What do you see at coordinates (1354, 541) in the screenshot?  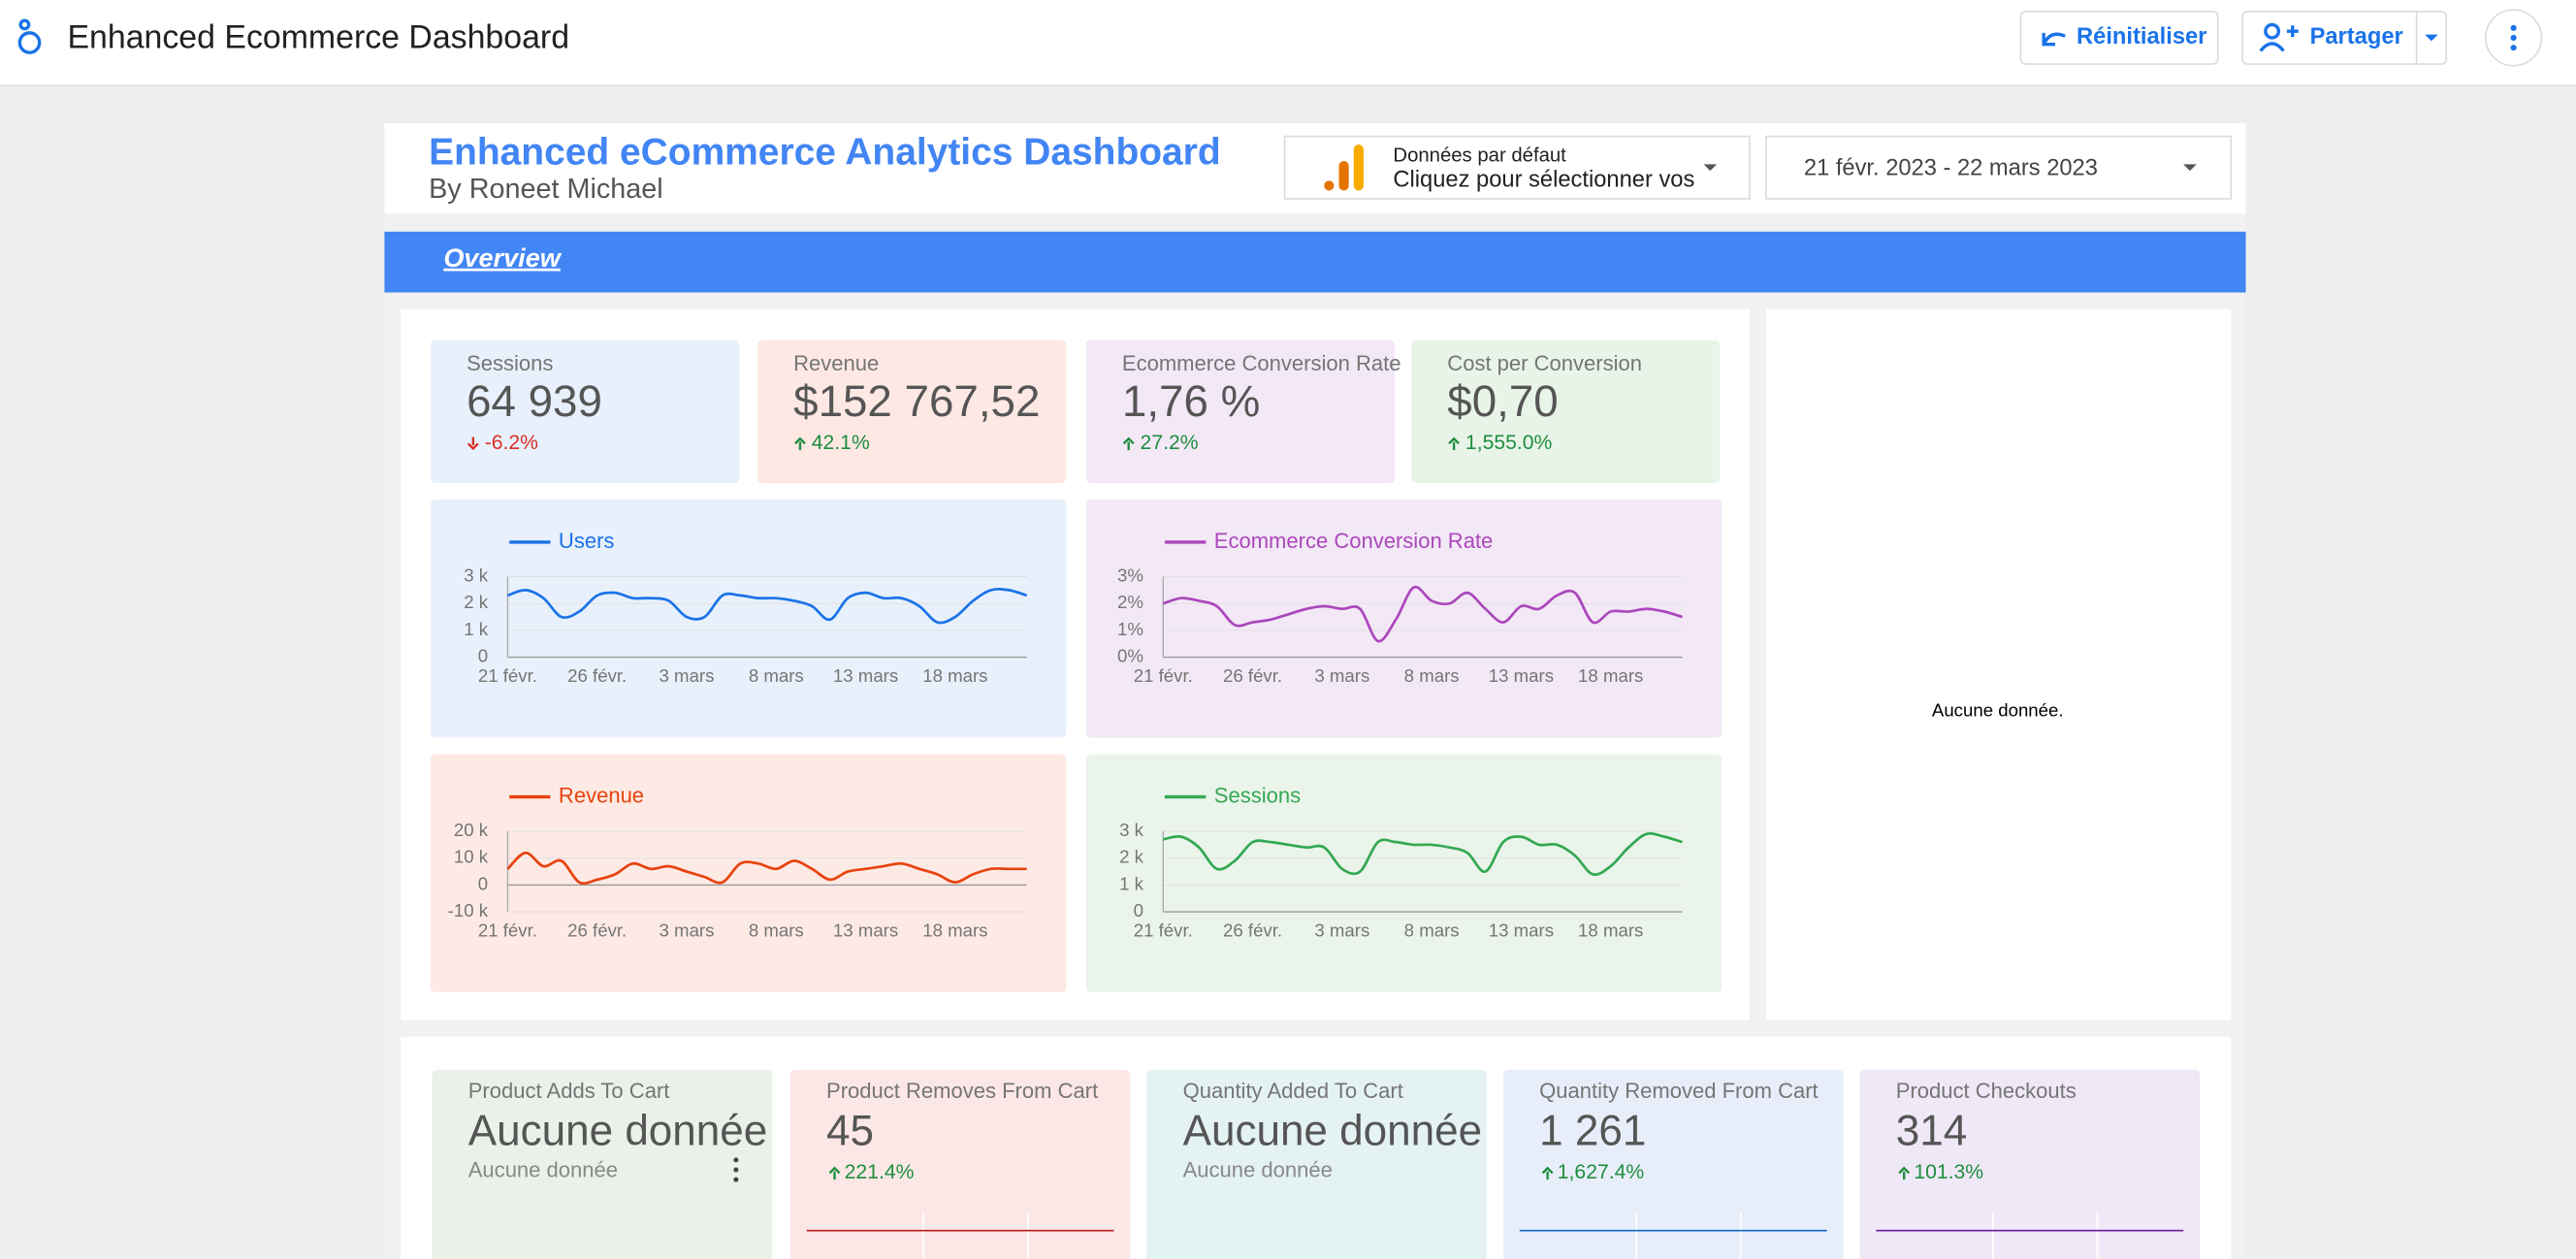 I see `legend-label: Ecommerce Conversion Rate` at bounding box center [1354, 541].